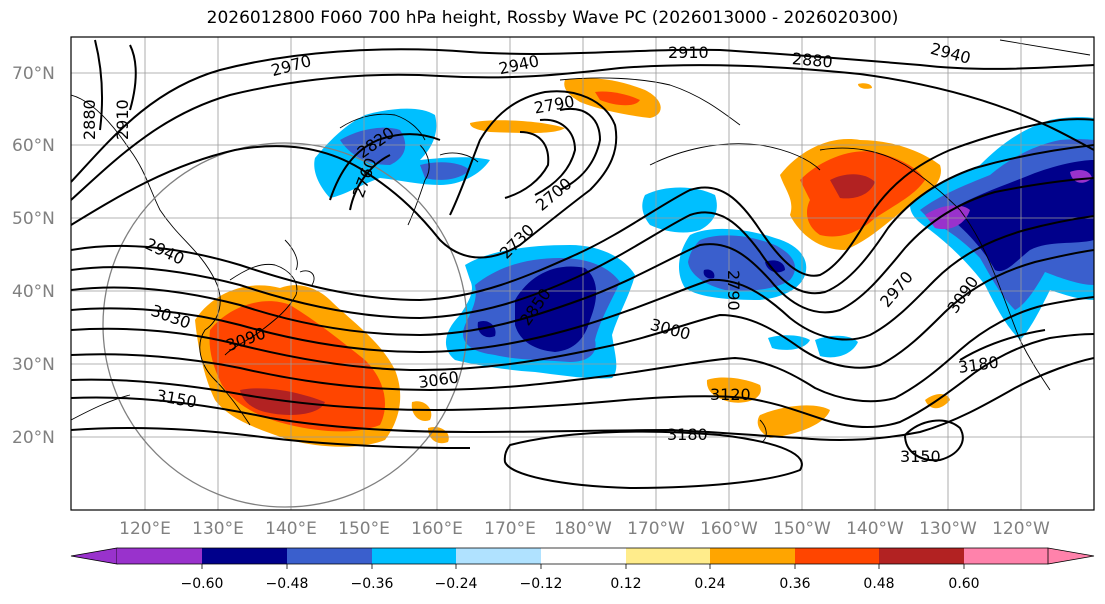 The width and height of the screenshot is (1105, 604). Describe the element at coordinates (948, 529) in the screenshot. I see `lon-label: 130°W` at that location.